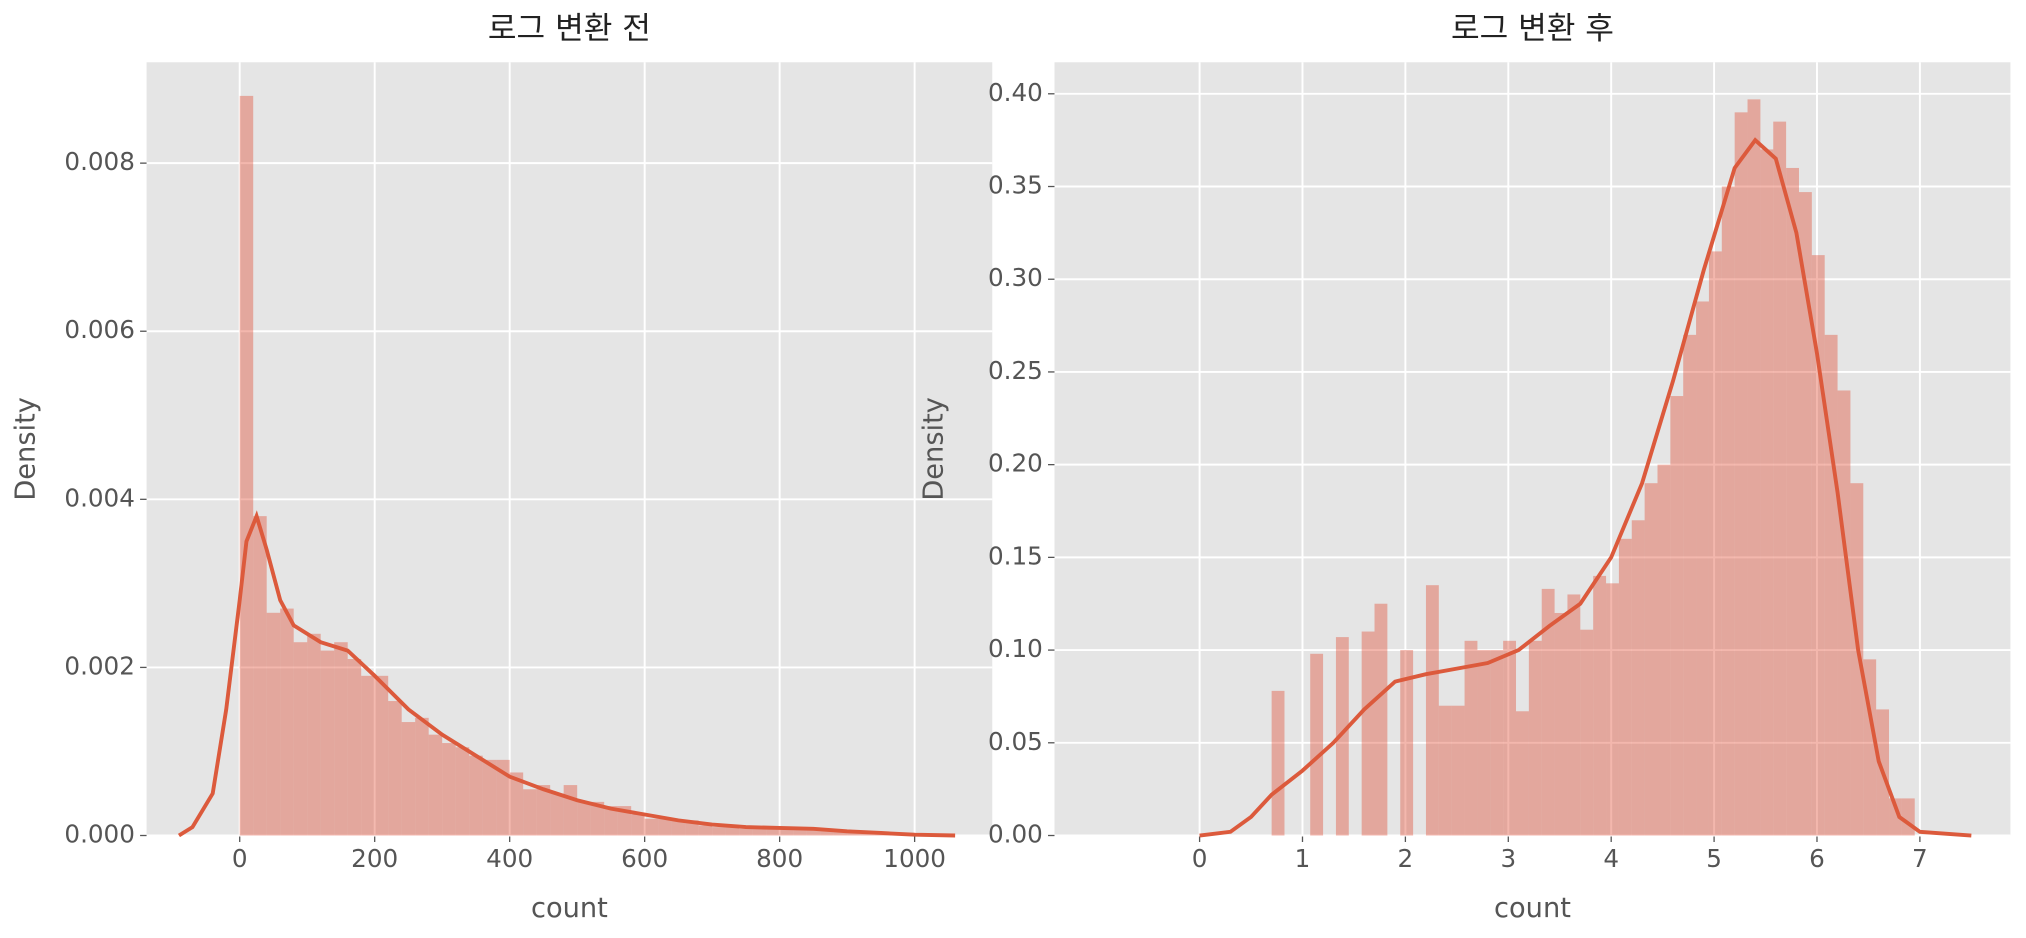  What do you see at coordinates (1015, 92) in the screenshot?
I see `y-tick-label: 0.40` at bounding box center [1015, 92].